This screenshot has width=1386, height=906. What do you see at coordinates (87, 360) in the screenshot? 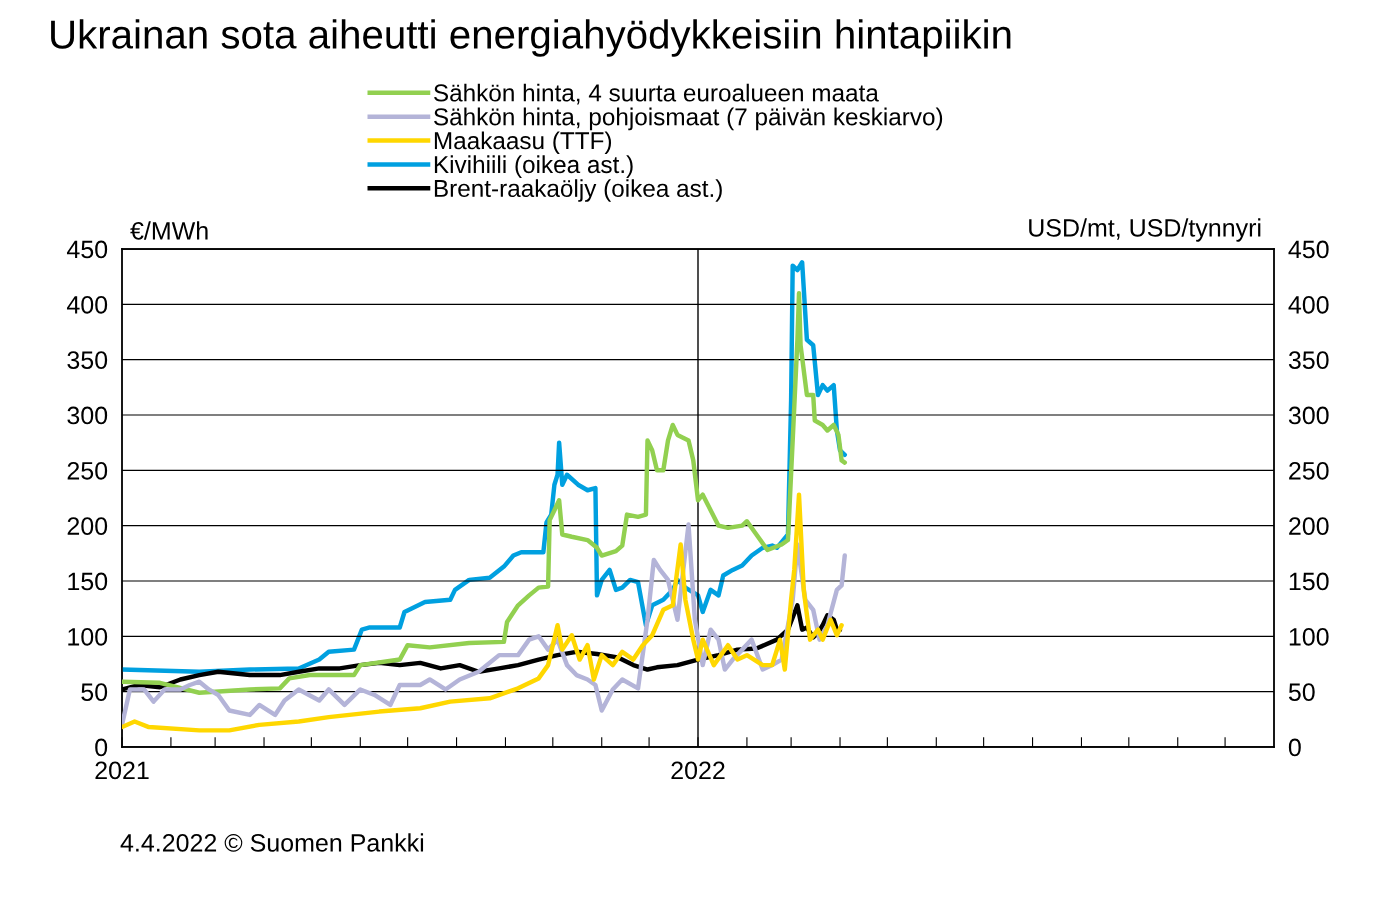
I see `y-tick-label: 350` at bounding box center [87, 360].